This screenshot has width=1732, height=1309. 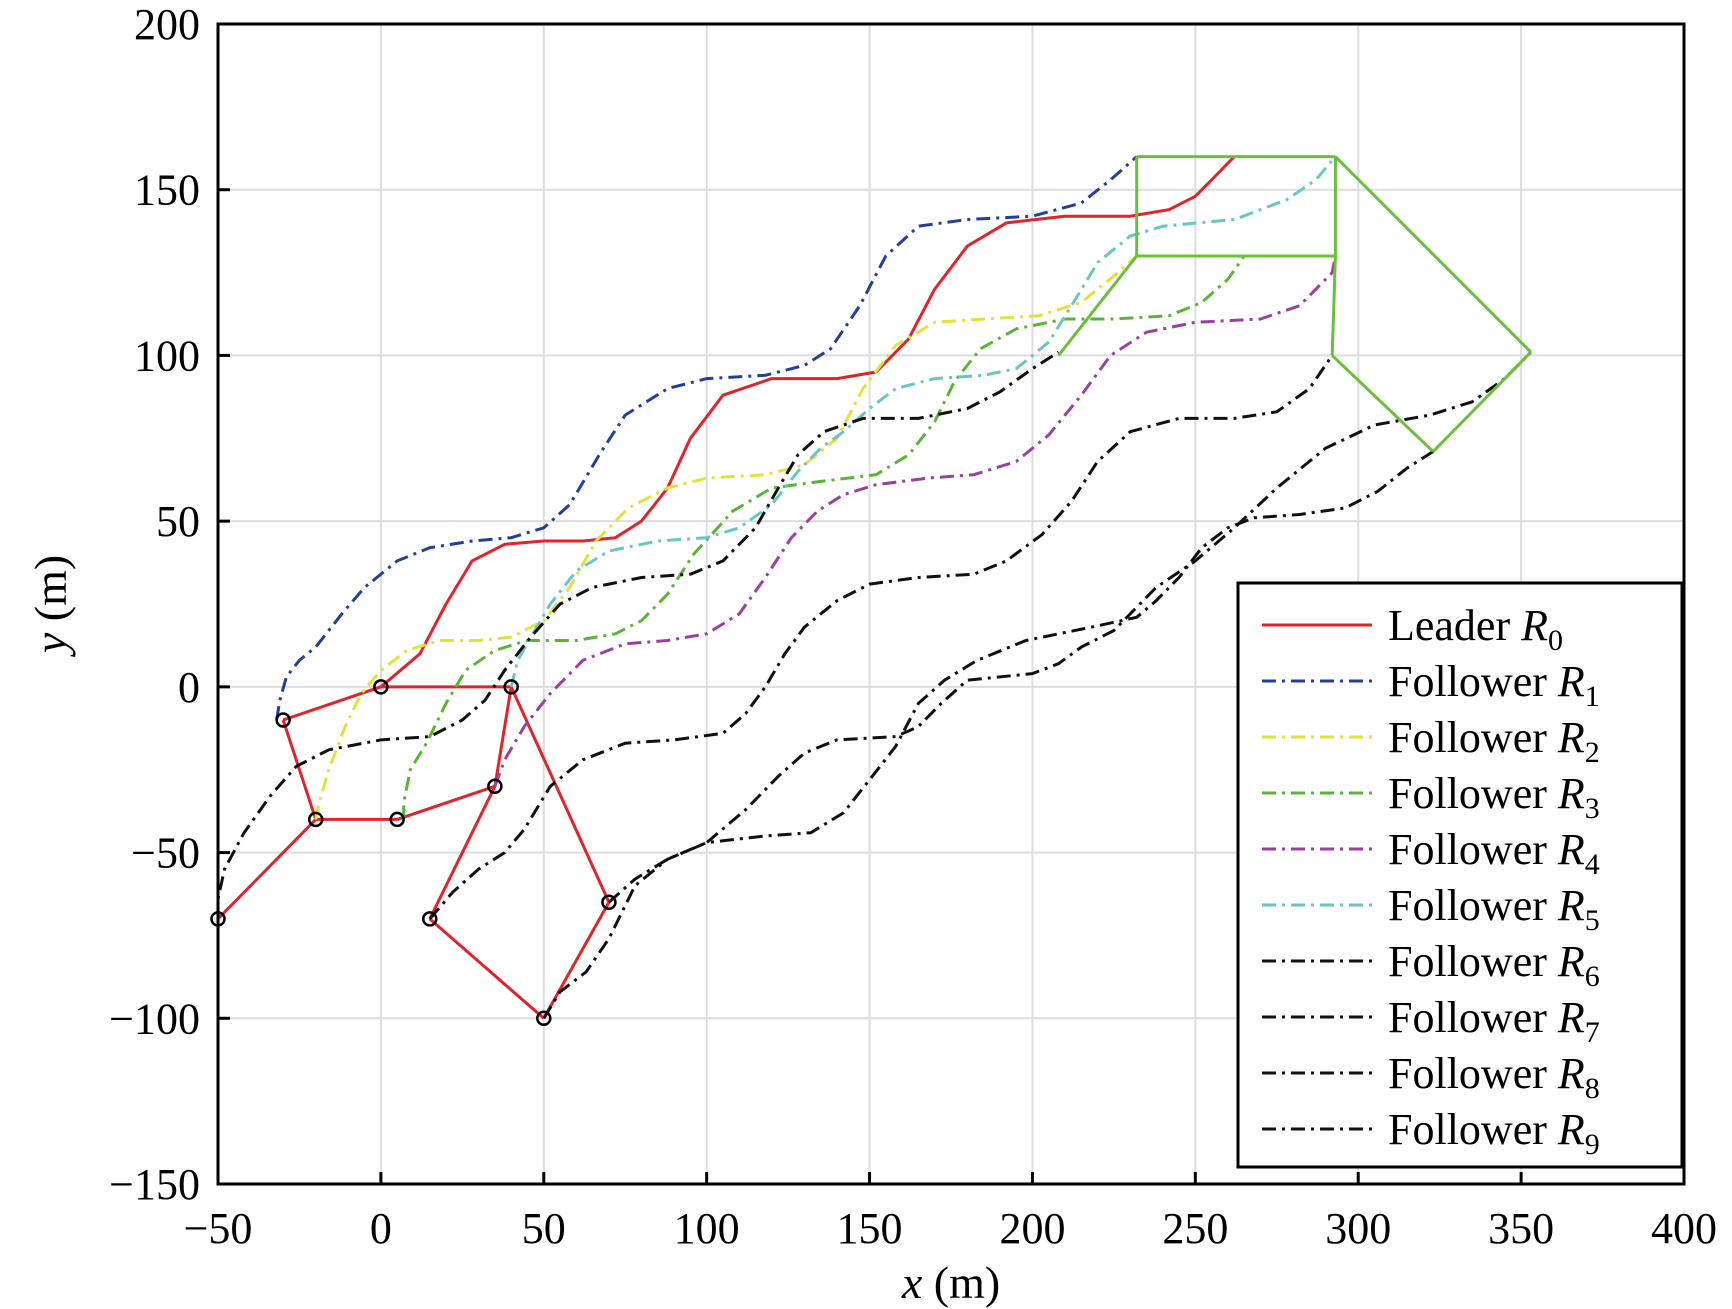 I want to click on legend-label-3: Follower R3, so click(x=1494, y=797).